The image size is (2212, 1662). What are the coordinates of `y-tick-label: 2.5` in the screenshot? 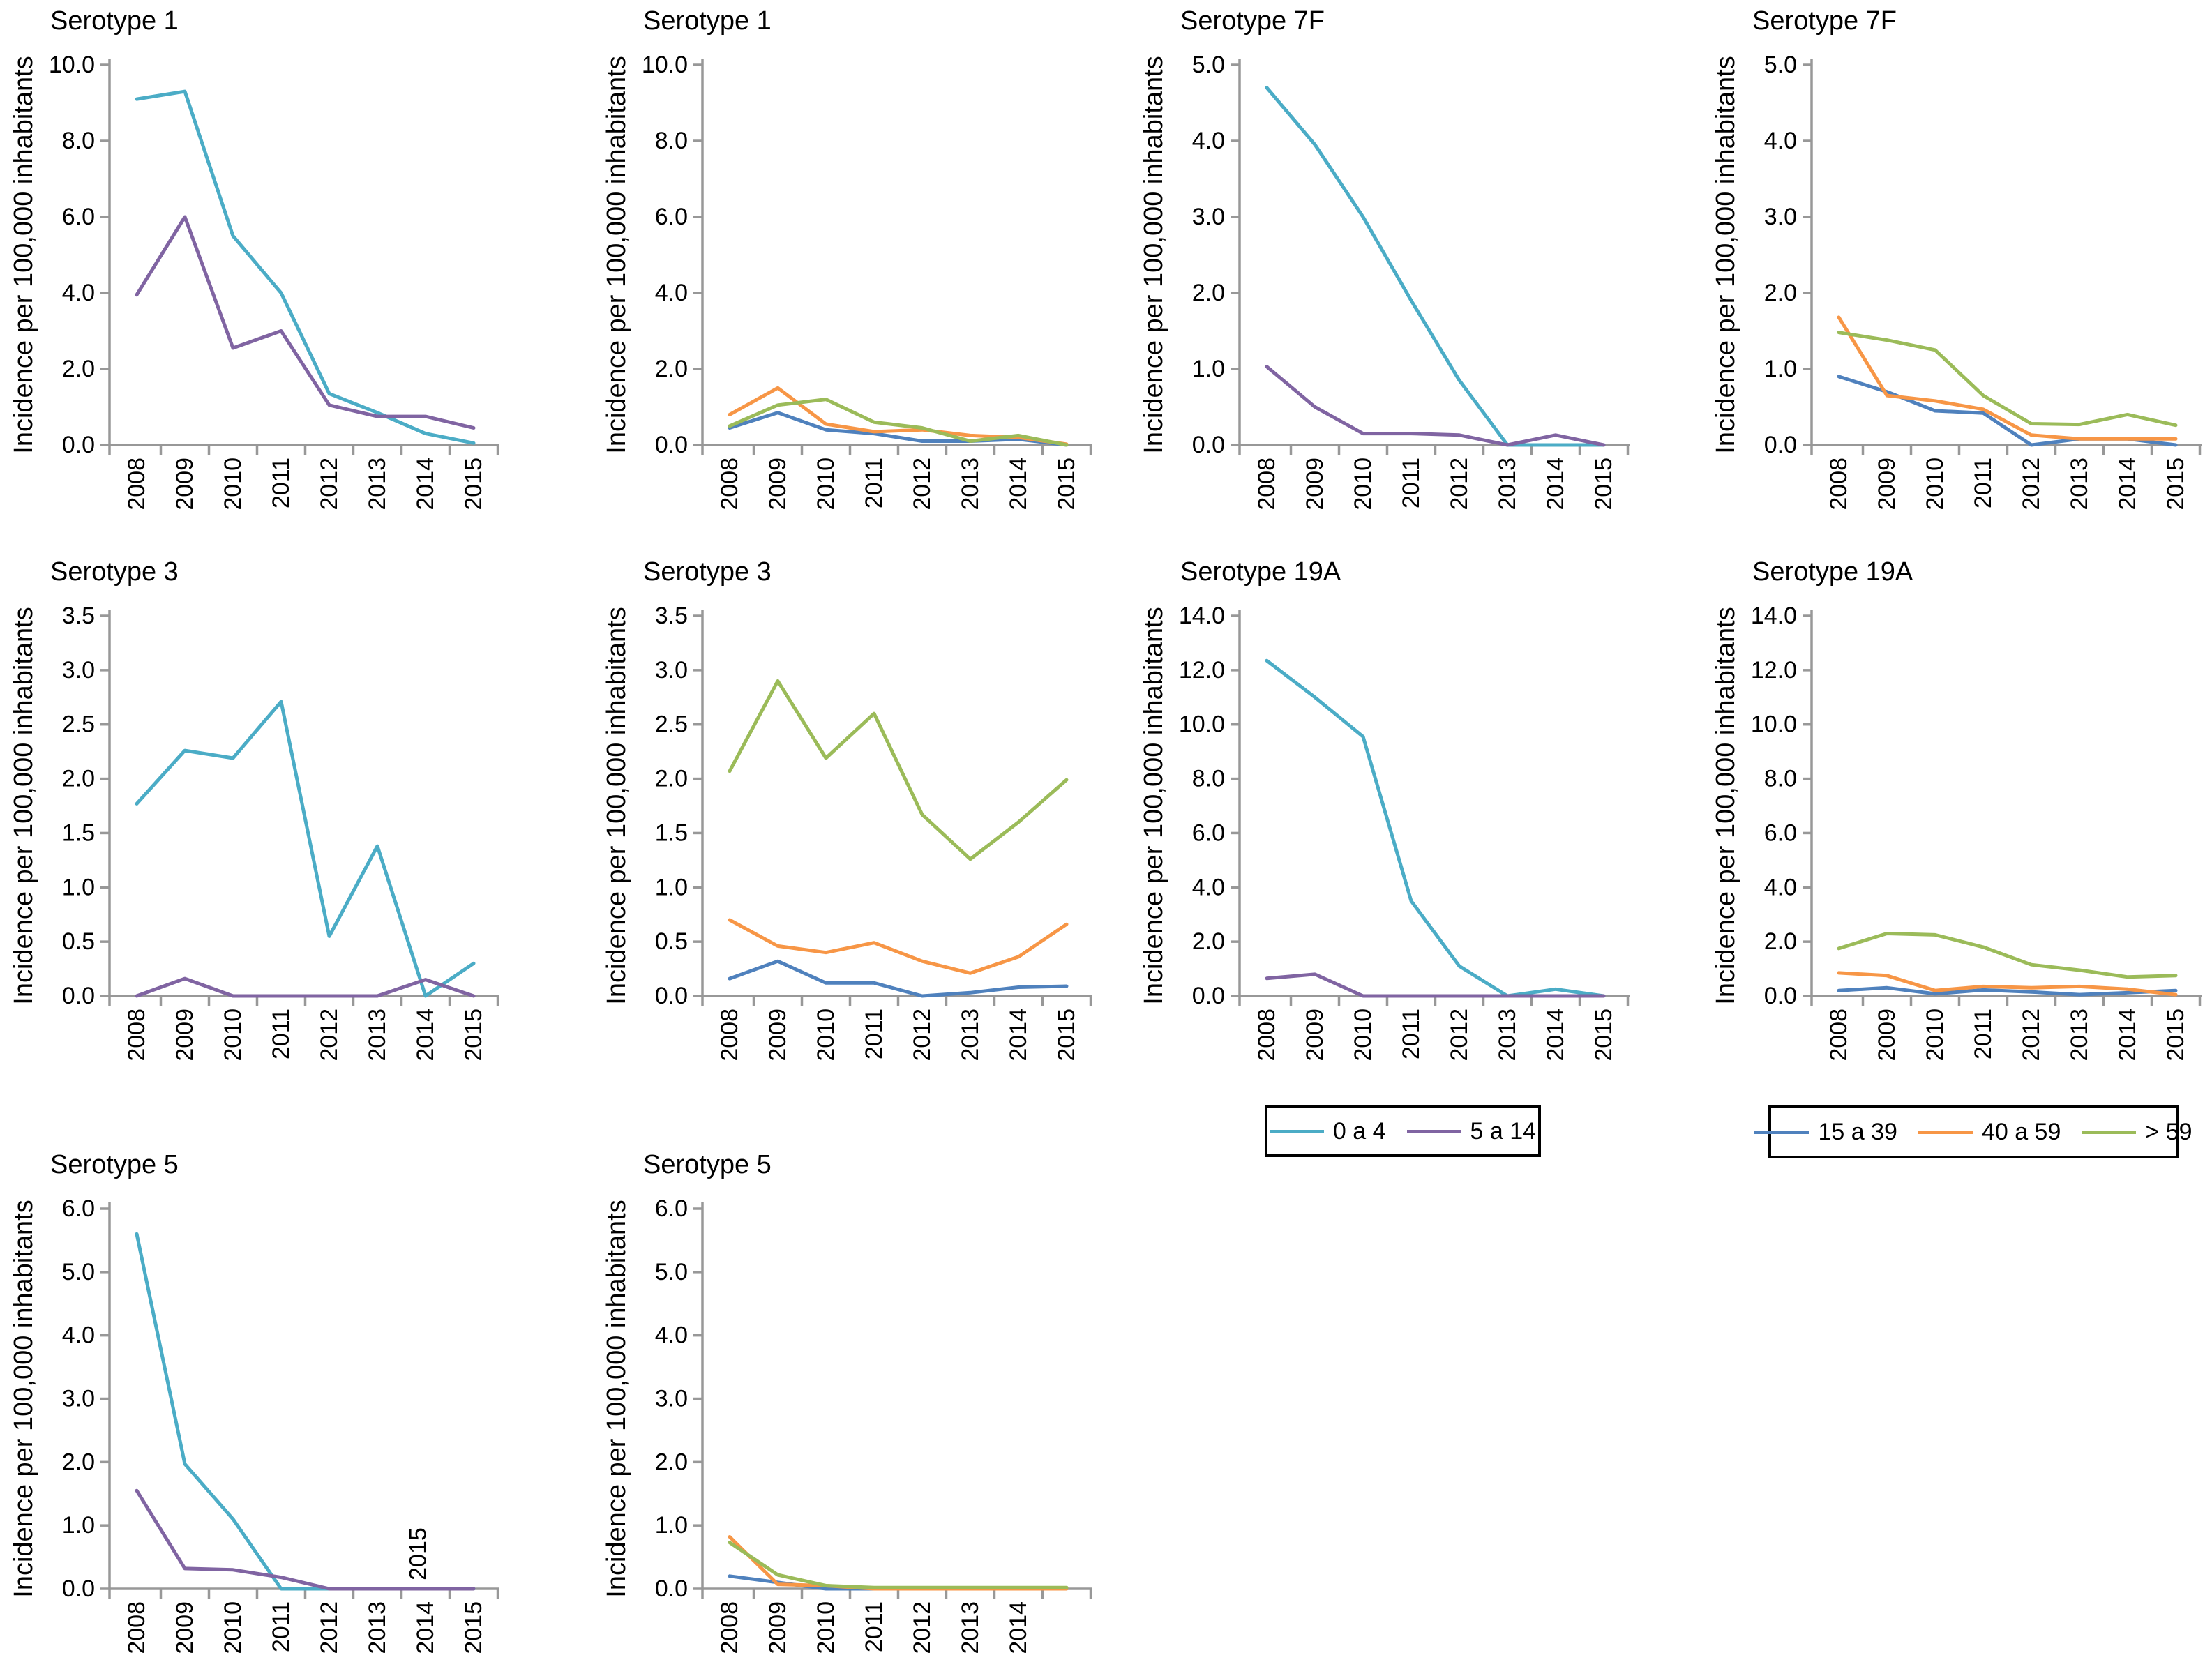 It's located at (79, 725).